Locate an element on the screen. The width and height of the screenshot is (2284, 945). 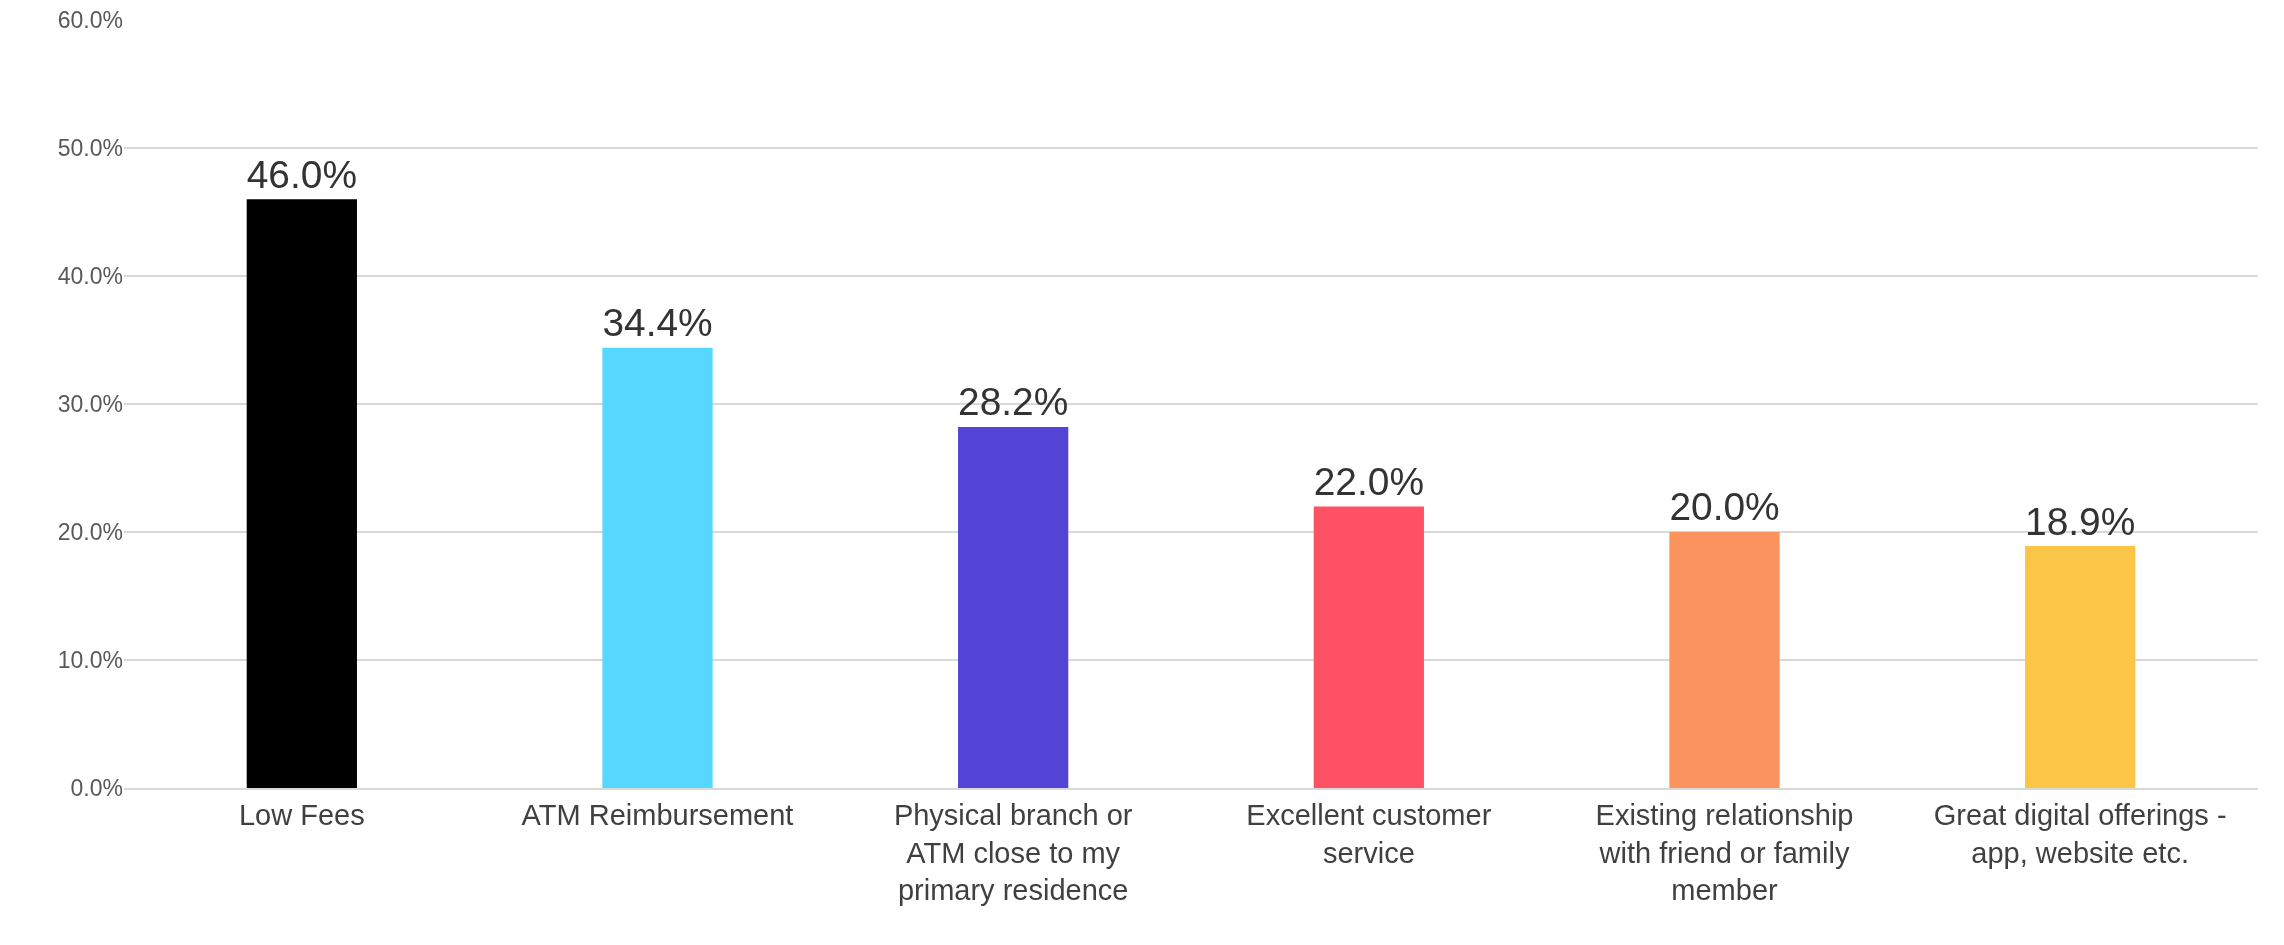
data-label: 22.0% is located at coordinates (1368, 481).